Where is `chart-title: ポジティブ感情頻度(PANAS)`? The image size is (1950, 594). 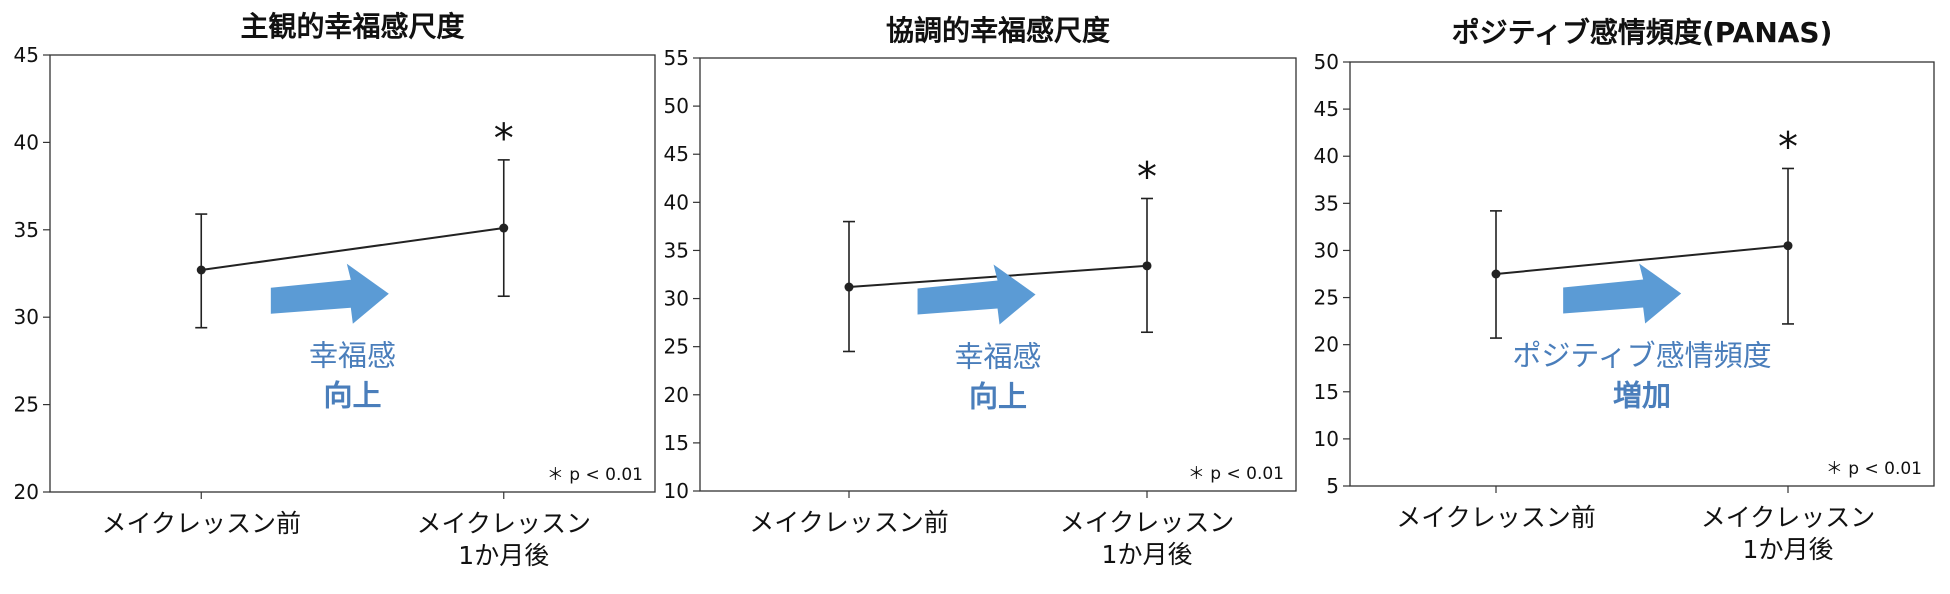
chart-title: ポジティブ感情頻度(PANAS) is located at coordinates (1642, 32).